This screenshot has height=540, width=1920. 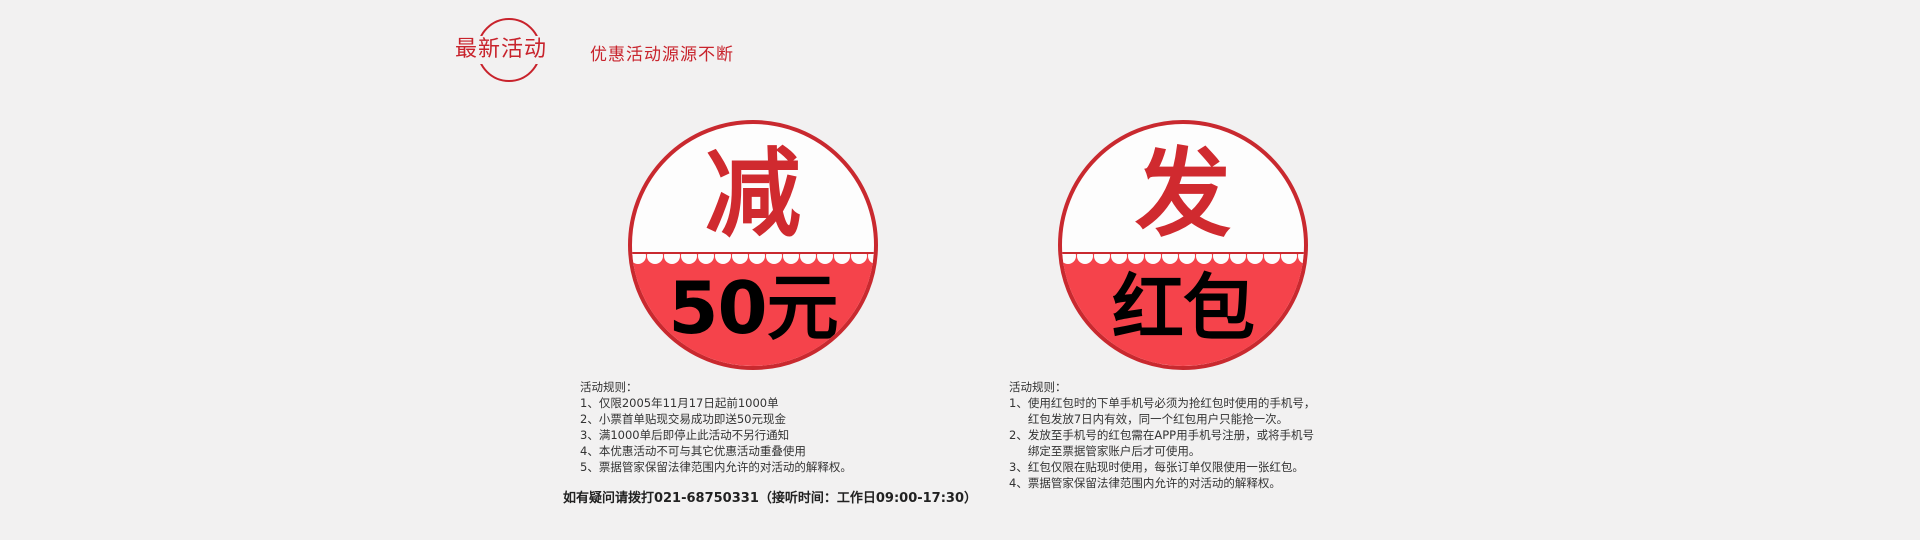 What do you see at coordinates (589, 467) in the screenshot?
I see `rule-number: 5、` at bounding box center [589, 467].